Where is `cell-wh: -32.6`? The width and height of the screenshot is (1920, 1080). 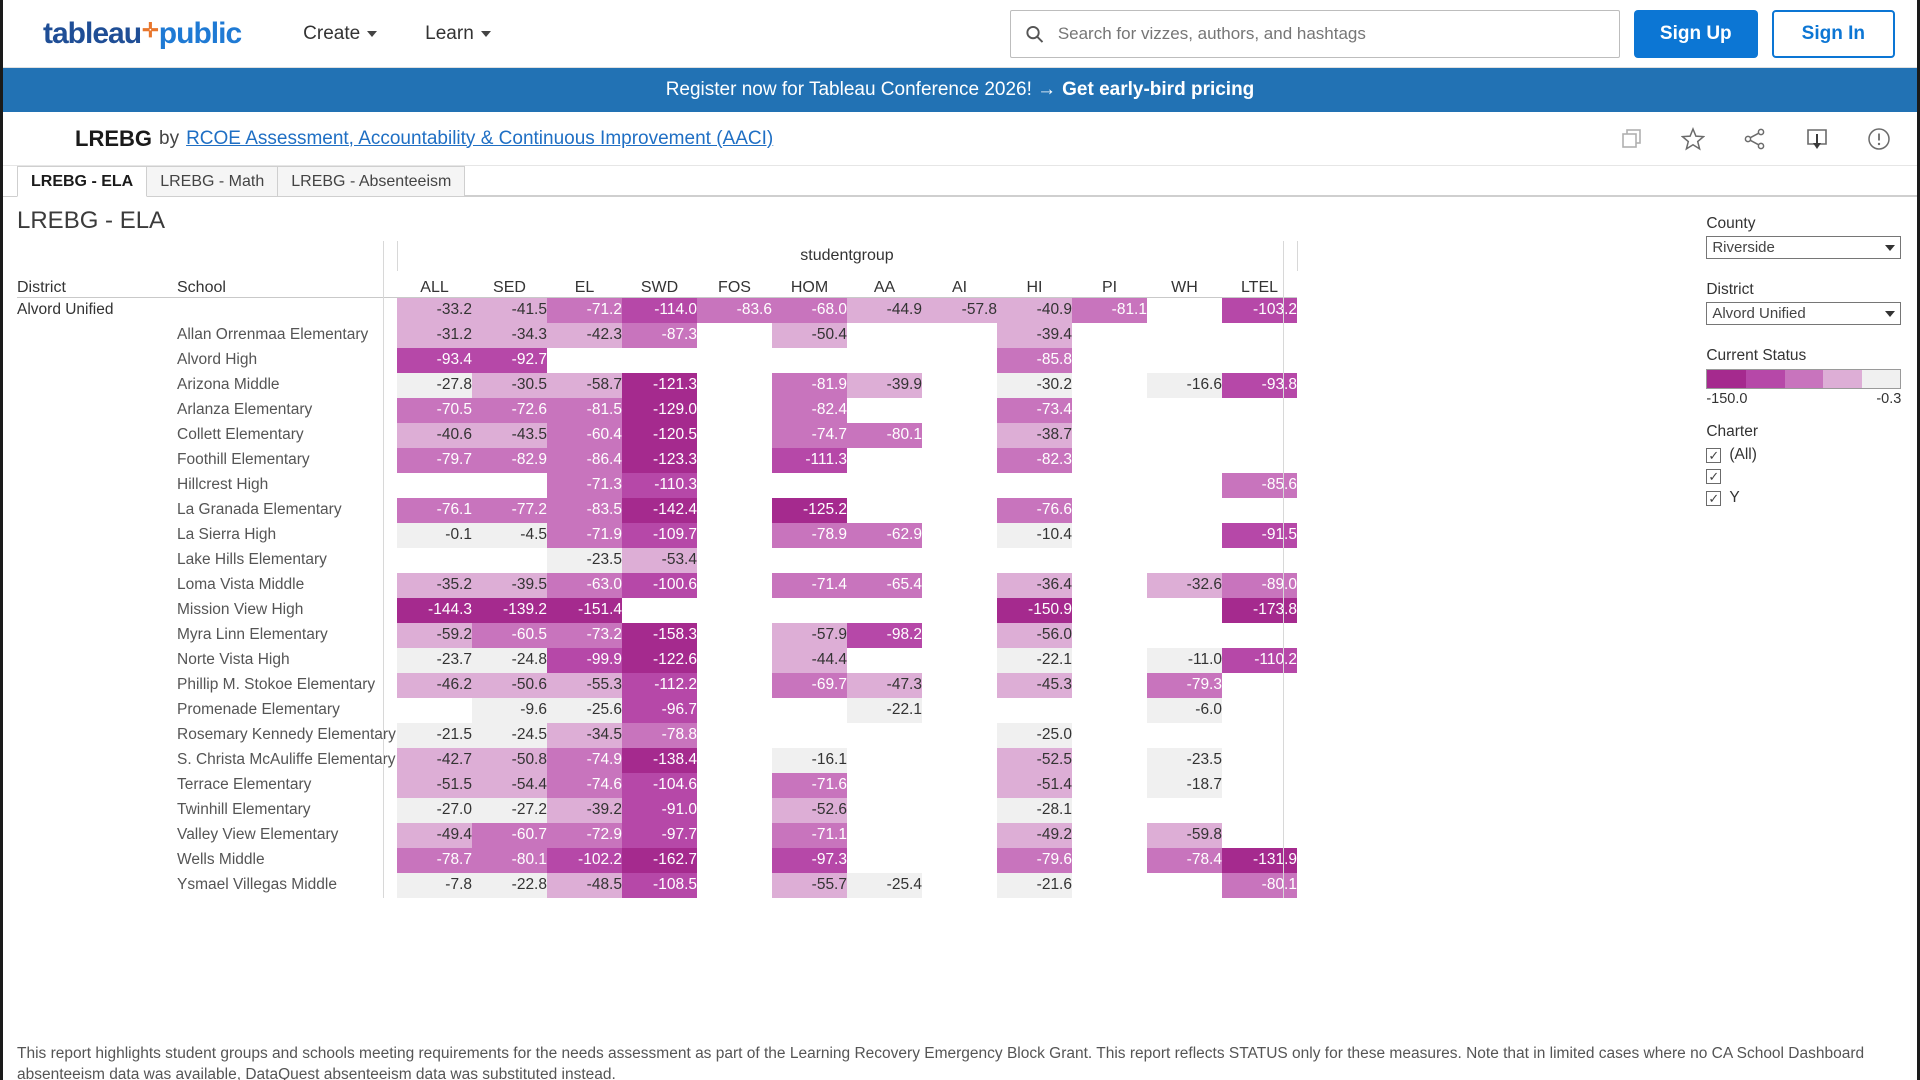 cell-wh: -32.6 is located at coordinates (1184, 585).